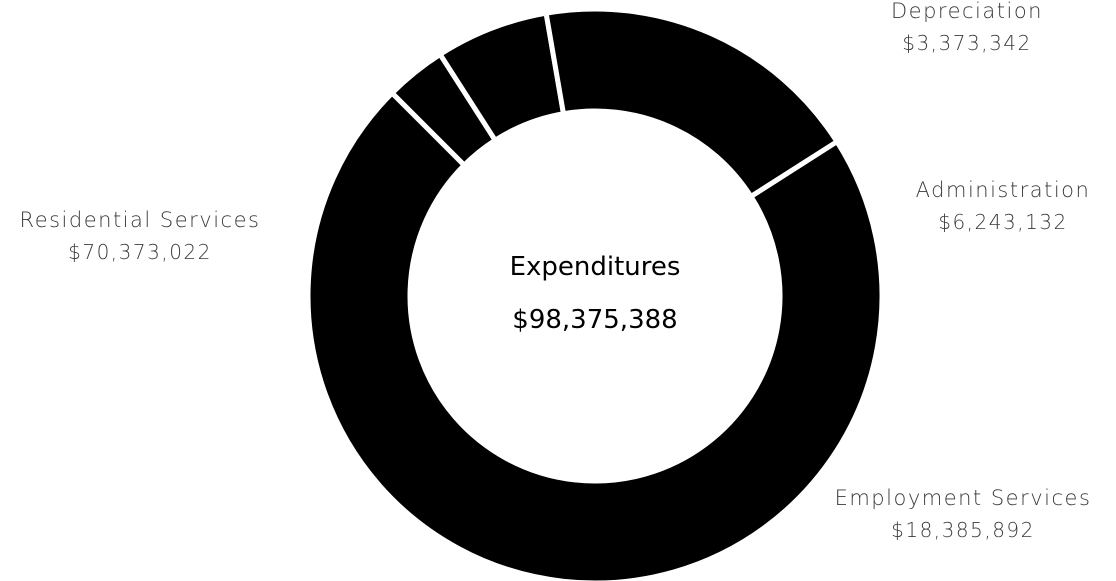 This screenshot has width=1116, height=581. Describe the element at coordinates (595, 267) in the screenshot. I see `center-title: Expenditures` at that location.